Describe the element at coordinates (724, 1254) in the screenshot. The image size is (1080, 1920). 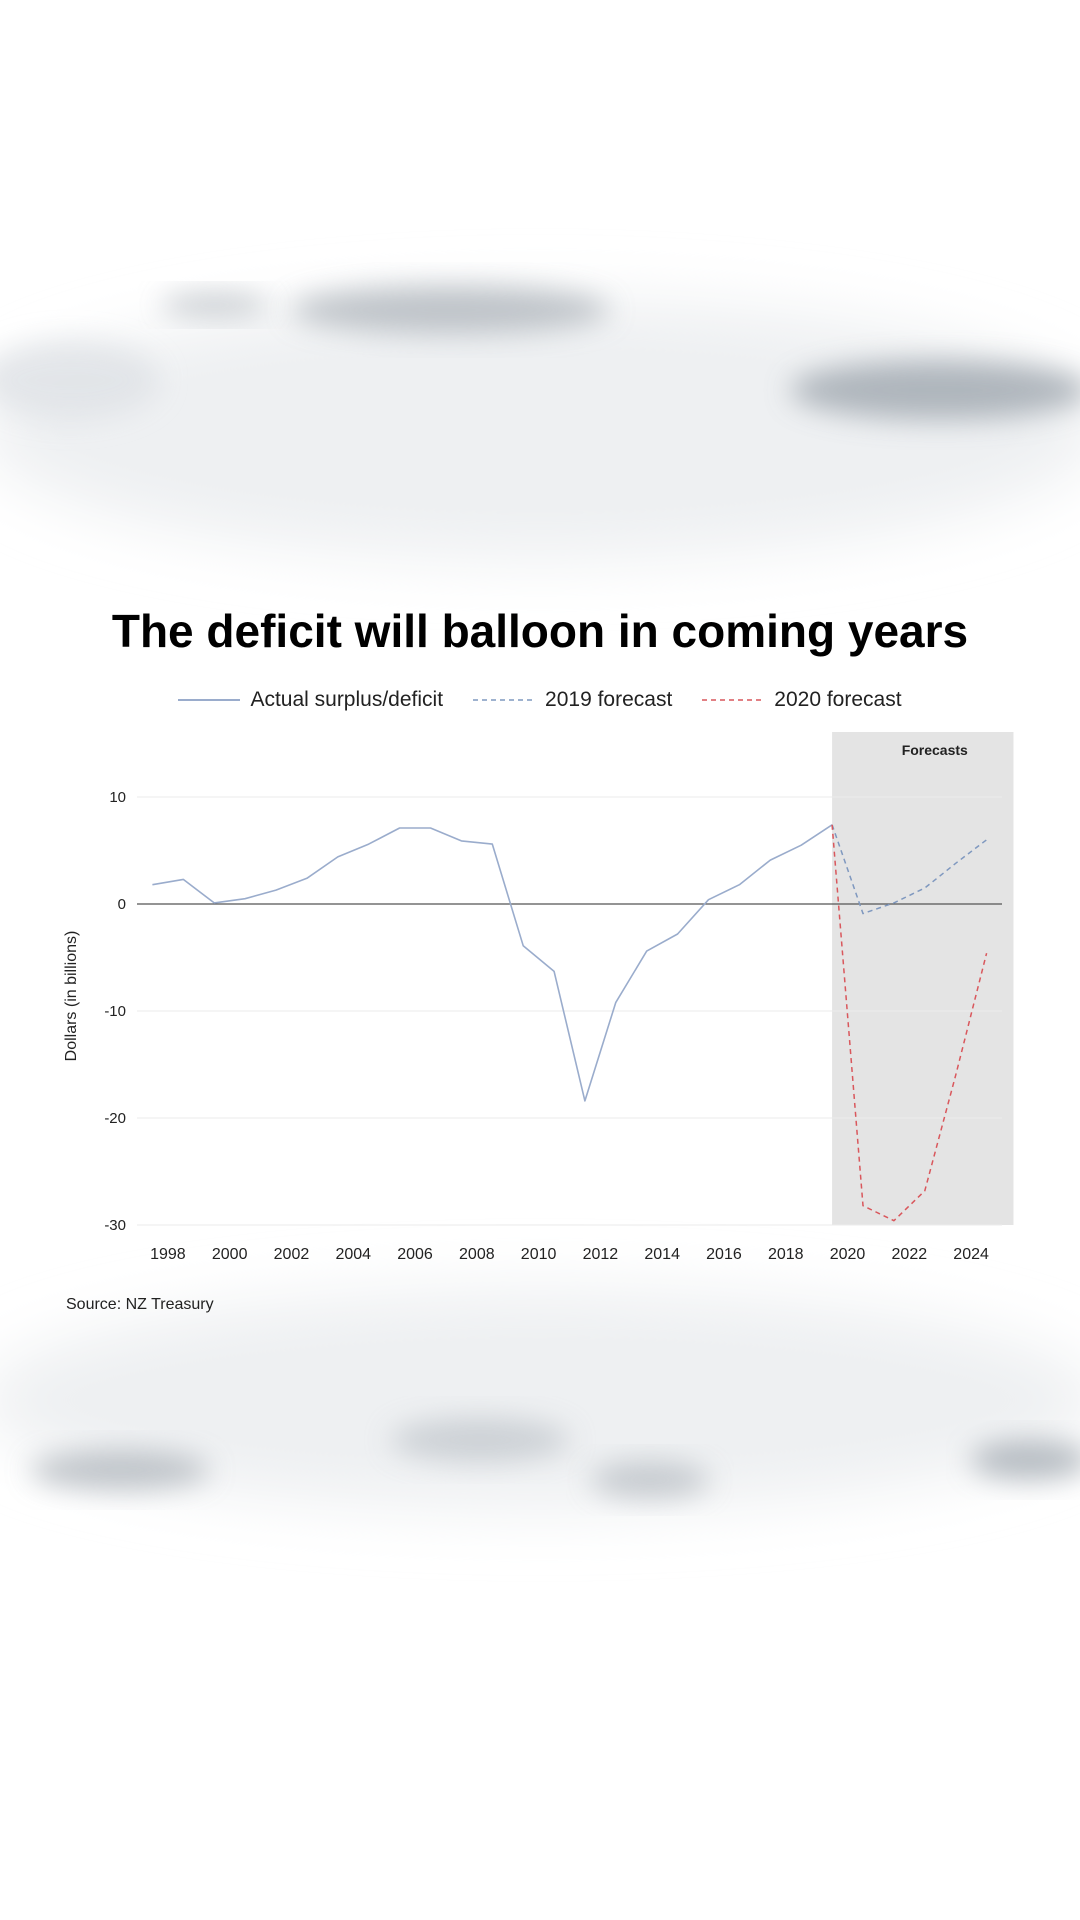
I see `x-tick-label: 2016` at that location.